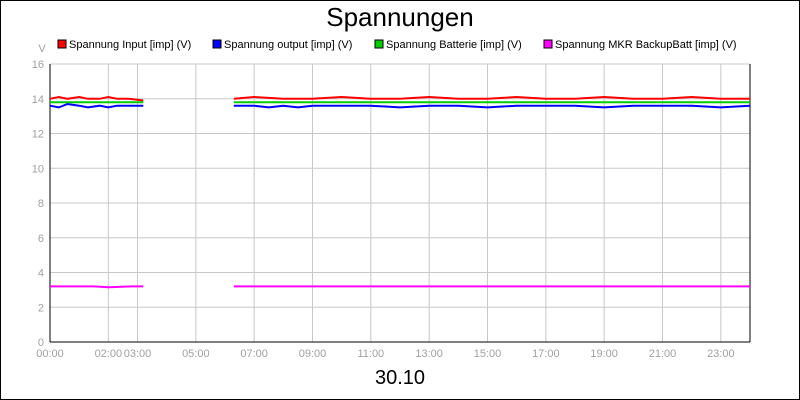 The width and height of the screenshot is (800, 400). Describe the element at coordinates (38, 65) in the screenshot. I see `y-tick-label: 16` at that location.